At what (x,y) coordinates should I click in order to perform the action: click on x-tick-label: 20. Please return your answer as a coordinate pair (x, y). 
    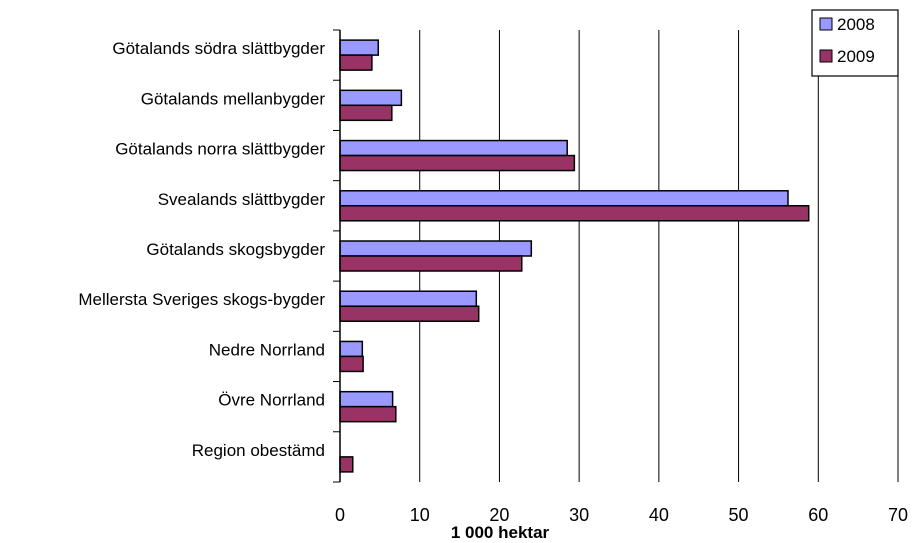
    Looking at the image, I should click on (499, 515).